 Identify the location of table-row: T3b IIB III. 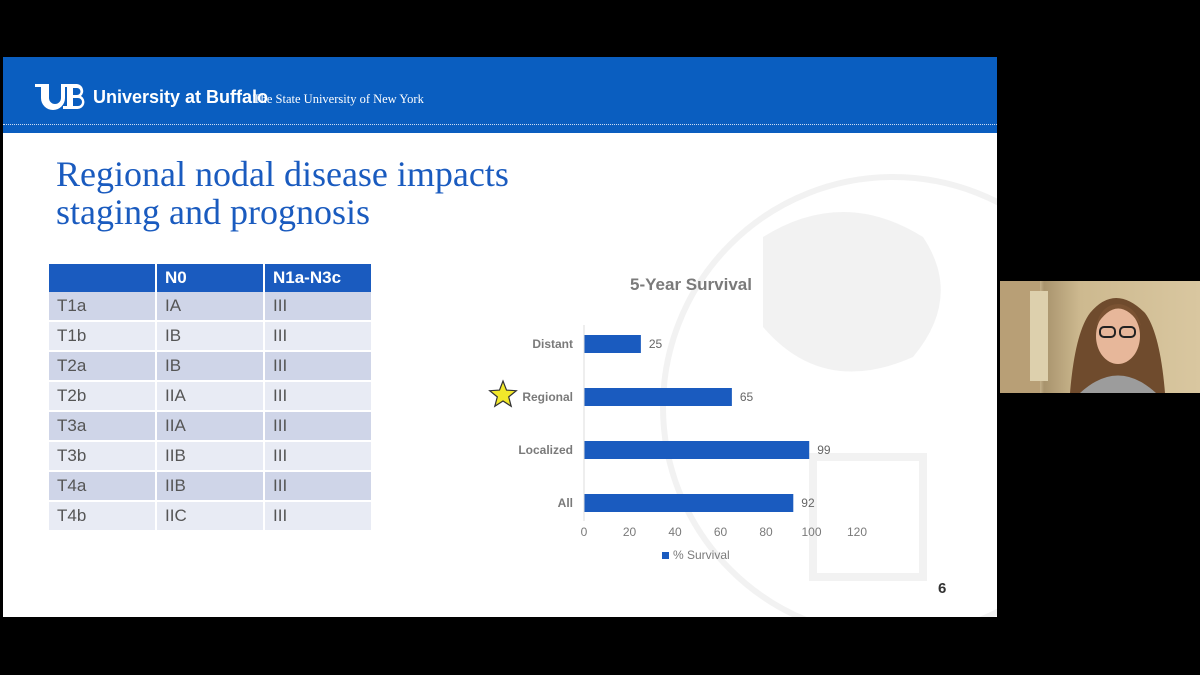
(211, 456).